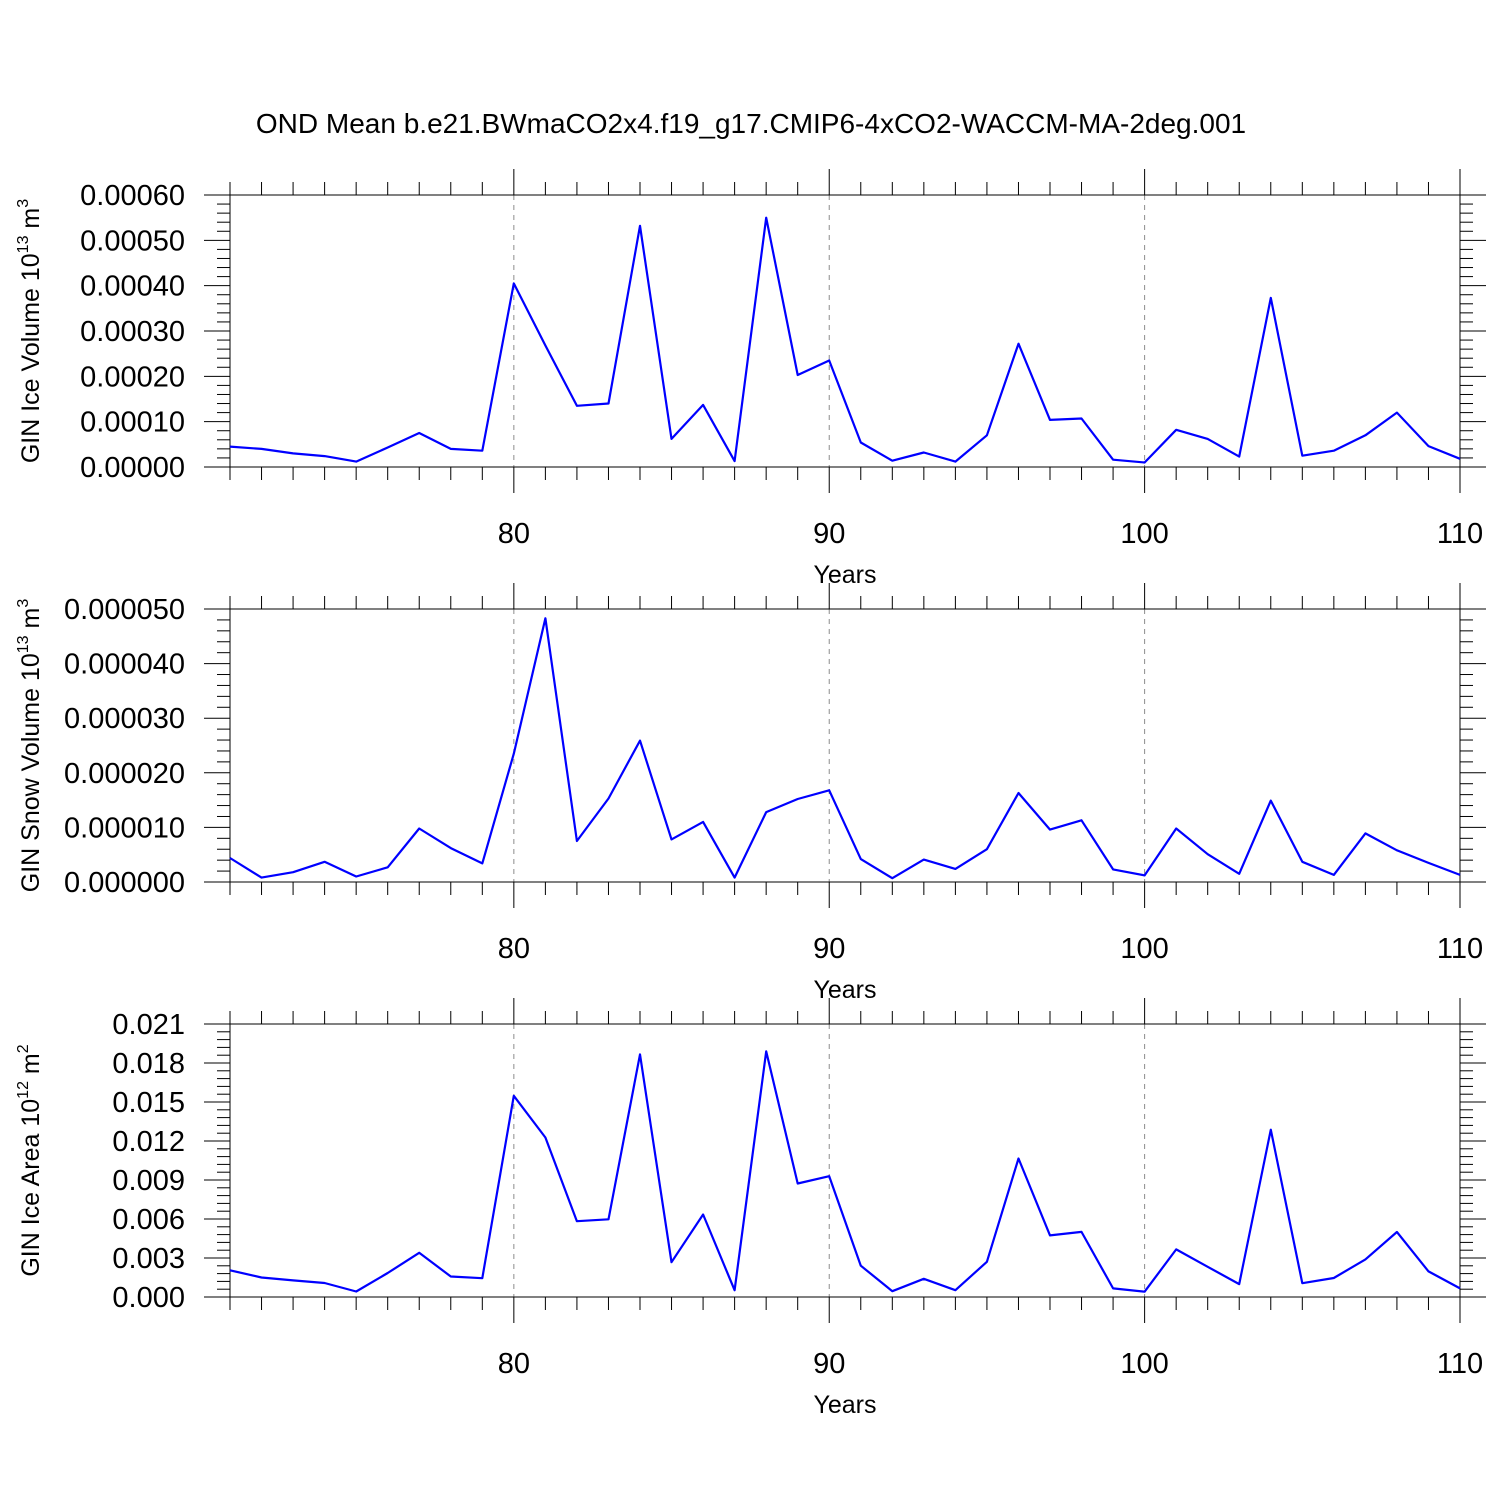 The width and height of the screenshot is (1500, 1500). I want to click on y-tick-label: 0.000020, so click(124, 774).